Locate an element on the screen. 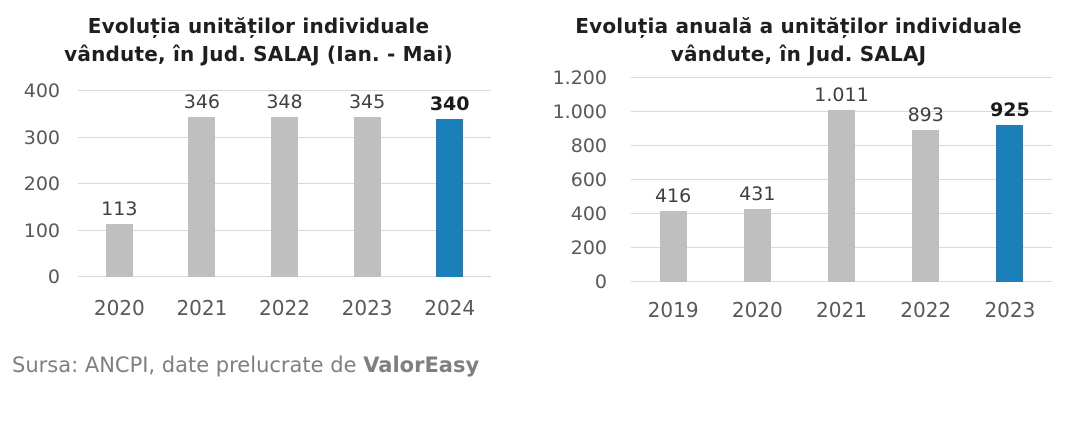  bar-value-label: 925 is located at coordinates (1010, 109).